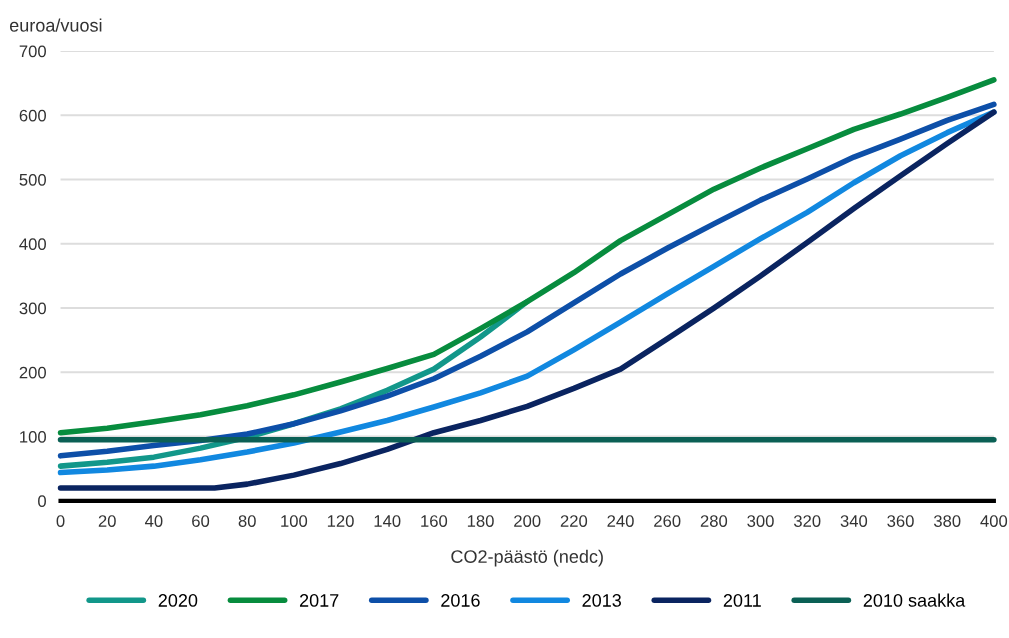 The image size is (1009, 638). I want to click on y-tick-label: 0, so click(42, 501).